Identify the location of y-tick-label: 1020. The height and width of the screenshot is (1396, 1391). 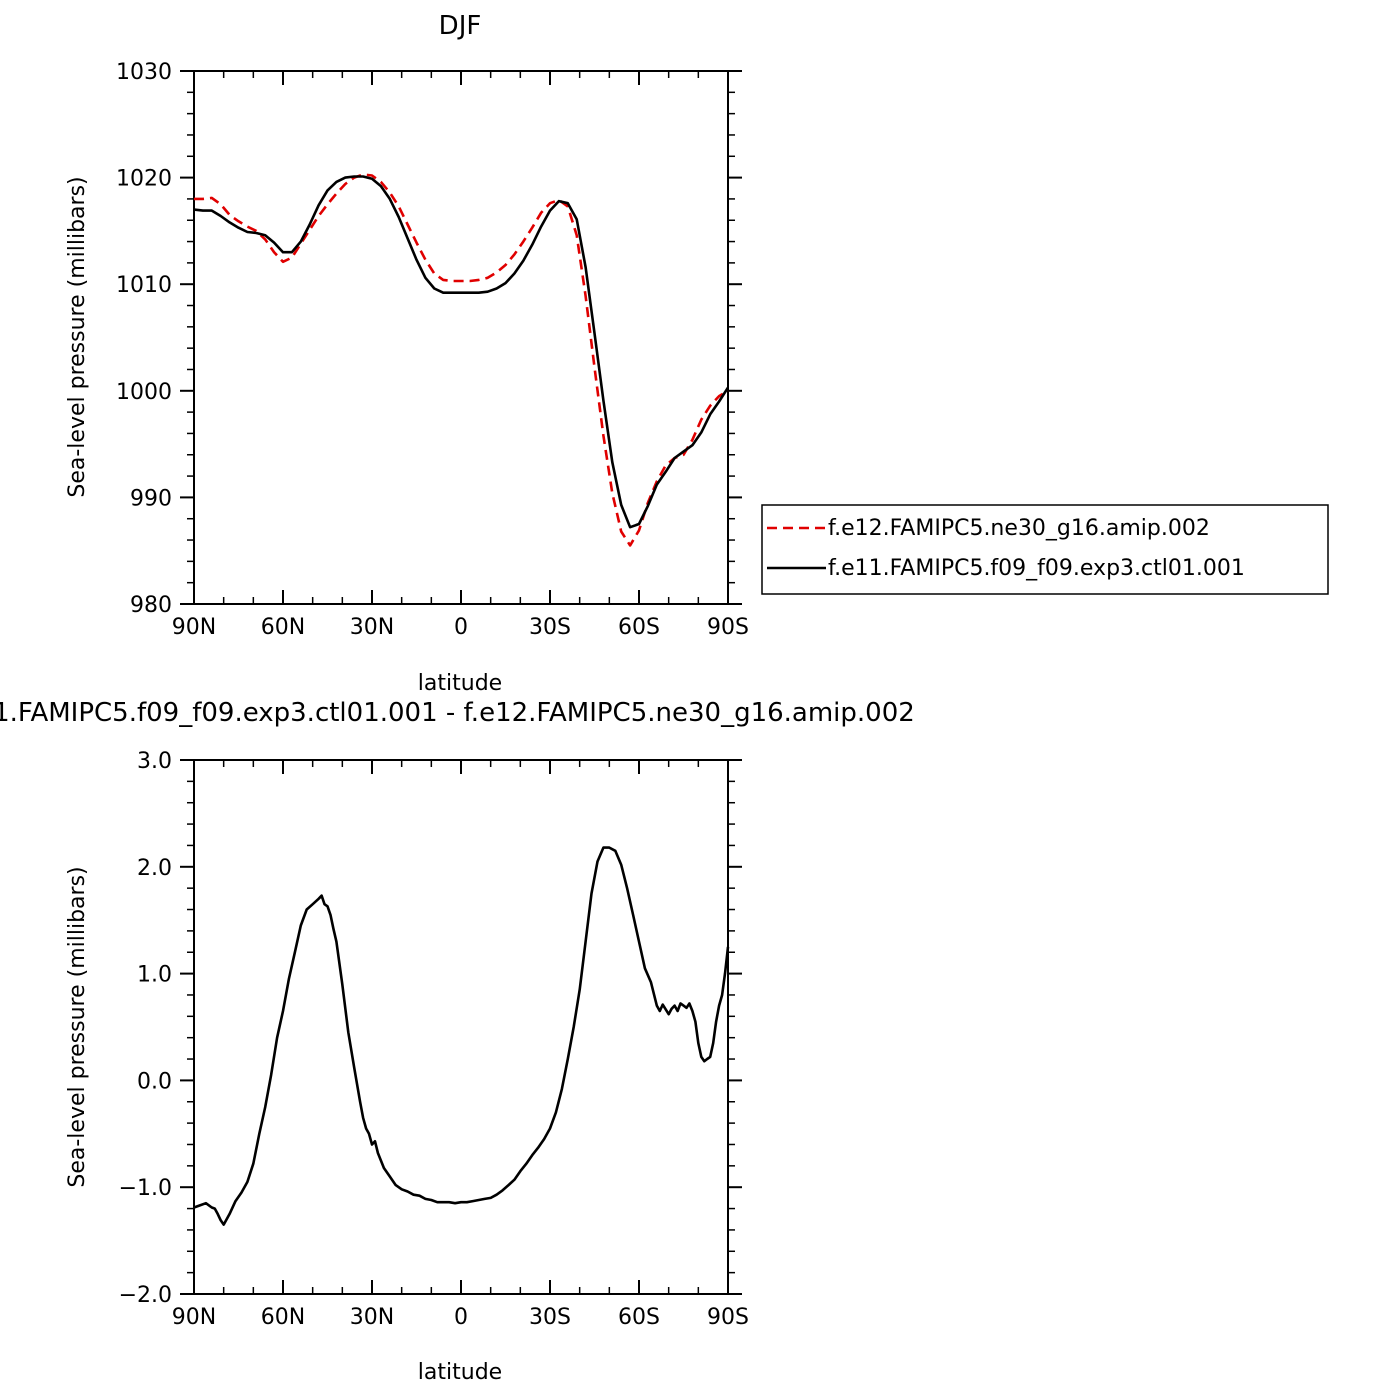
(144, 179).